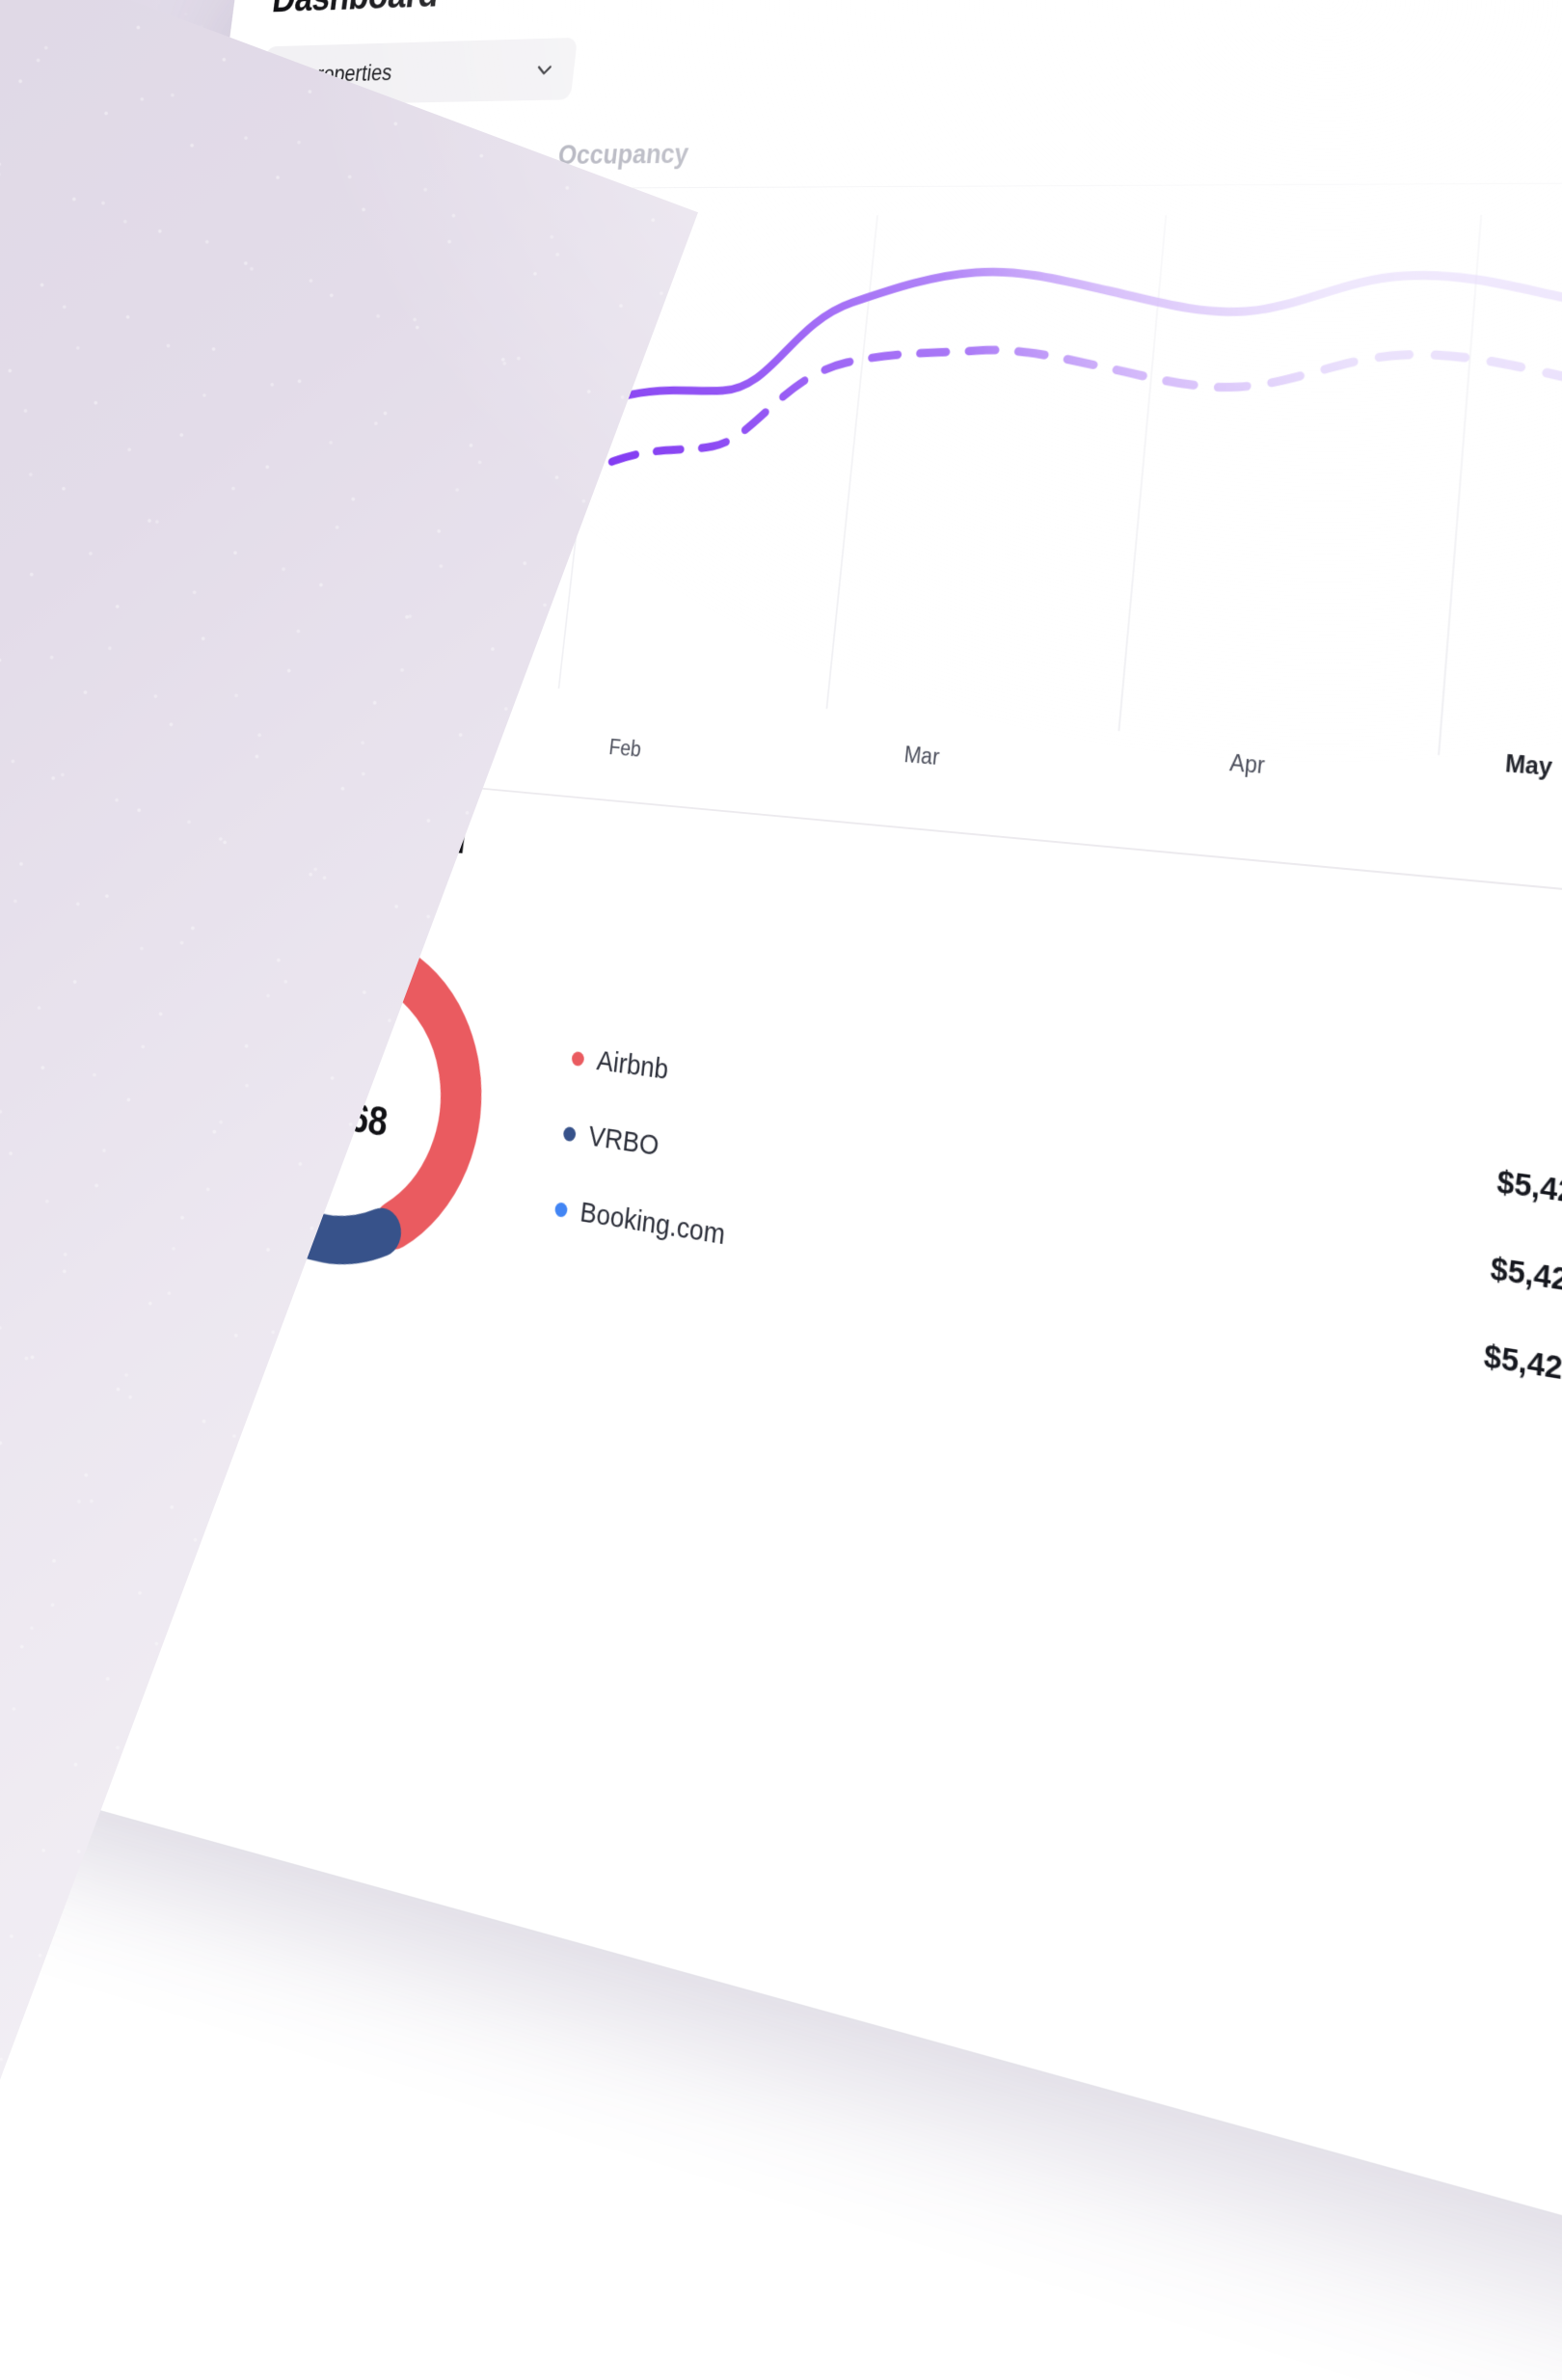 This screenshot has width=1562, height=2380. Describe the element at coordinates (905, 151) in the screenshot. I see `chart-tabs: Price & ADR Revenue Occupancy` at that location.